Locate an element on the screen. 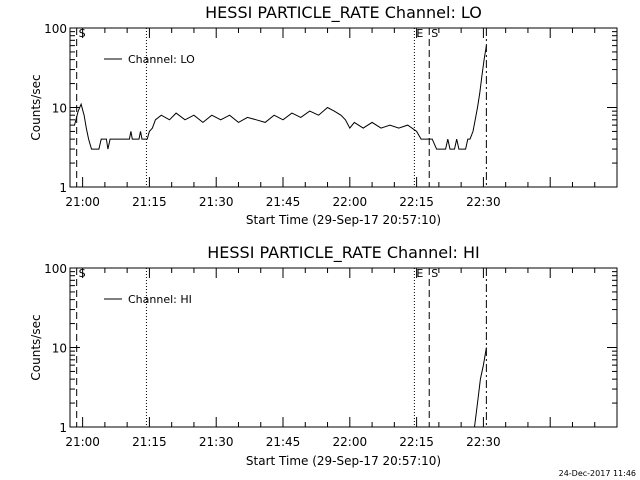 The image size is (640, 480). chart-title: HESSI PARTICLE_RATE Channel: HI is located at coordinates (343, 253).